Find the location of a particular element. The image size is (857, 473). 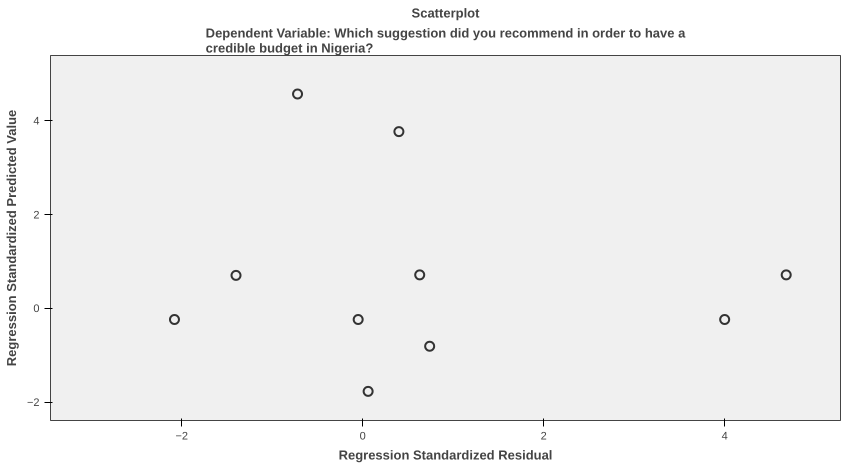

x-tick-label: −2 is located at coordinates (181, 436).